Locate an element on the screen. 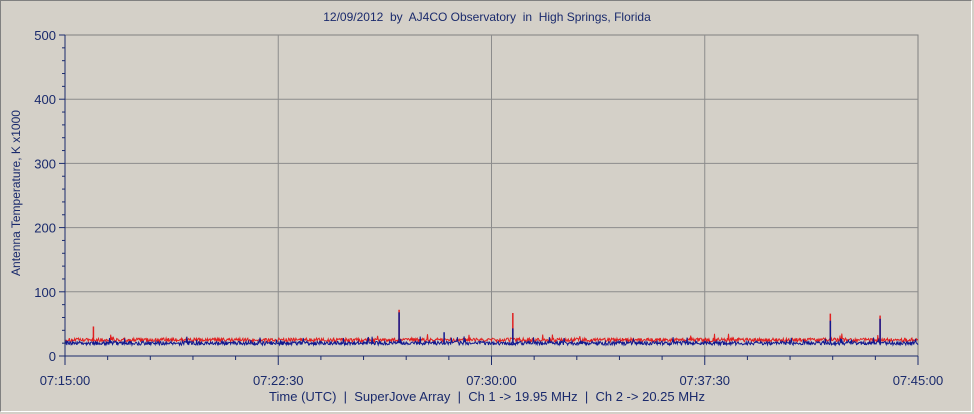  x-tick-label: 07:15:00 is located at coordinates (65, 380).